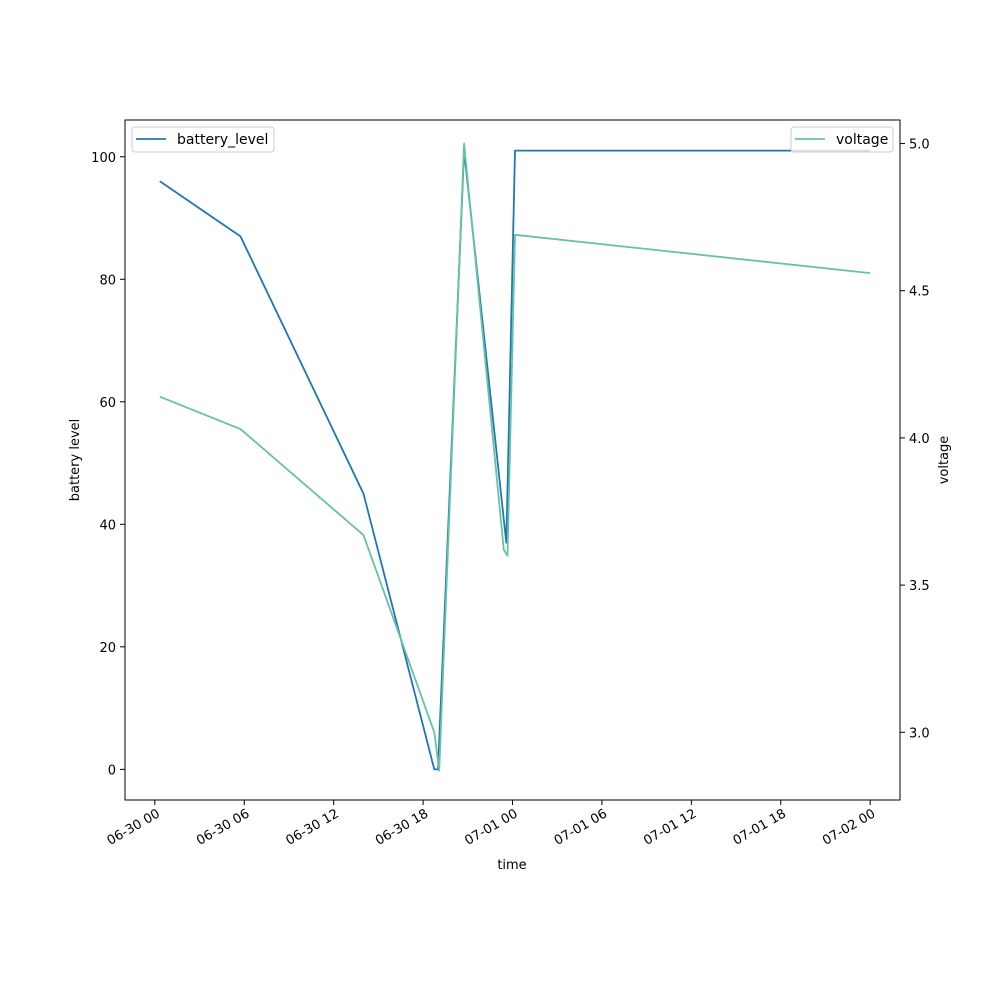  I want to click on legend-right-box, so click(842, 139).